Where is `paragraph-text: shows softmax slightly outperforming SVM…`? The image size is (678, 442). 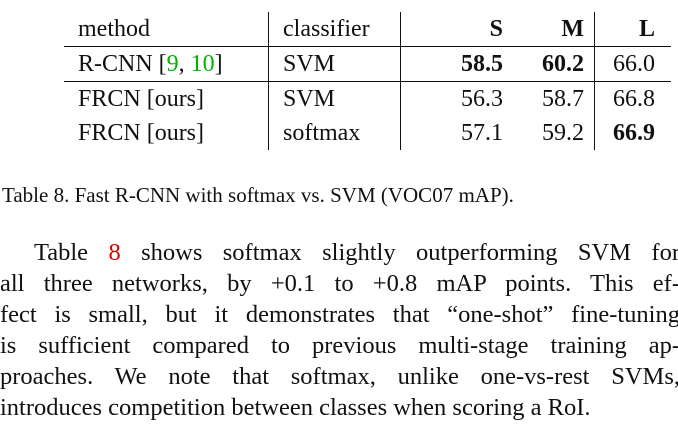 paragraph-text: shows softmax slightly outperforming SVM… is located at coordinates (399, 252).